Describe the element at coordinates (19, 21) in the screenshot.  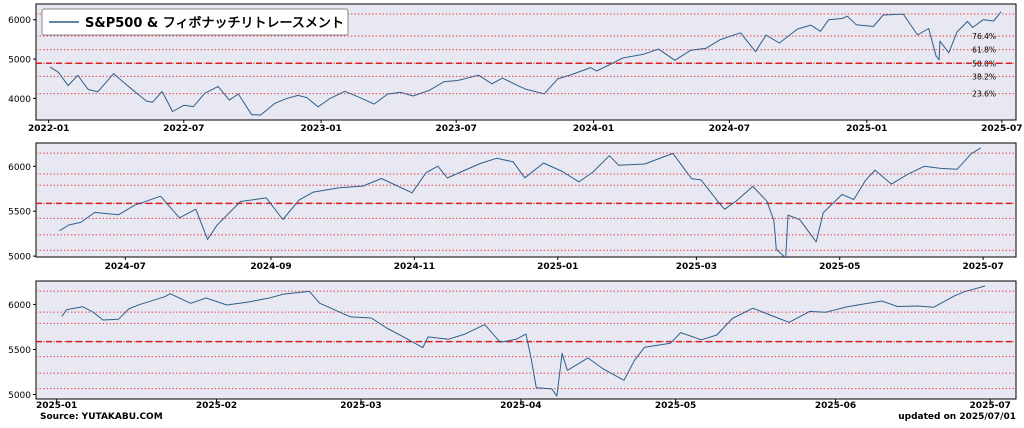
I see `panel-1-ytick-label-3: 6000` at that location.